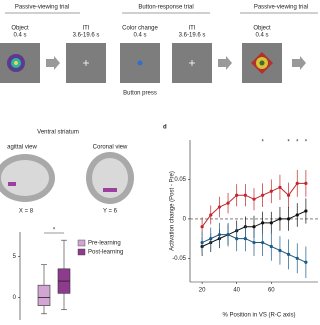 This screenshot has width=320, height=325. Describe the element at coordinates (44, 295) in the screenshot. I see `box` at that location.